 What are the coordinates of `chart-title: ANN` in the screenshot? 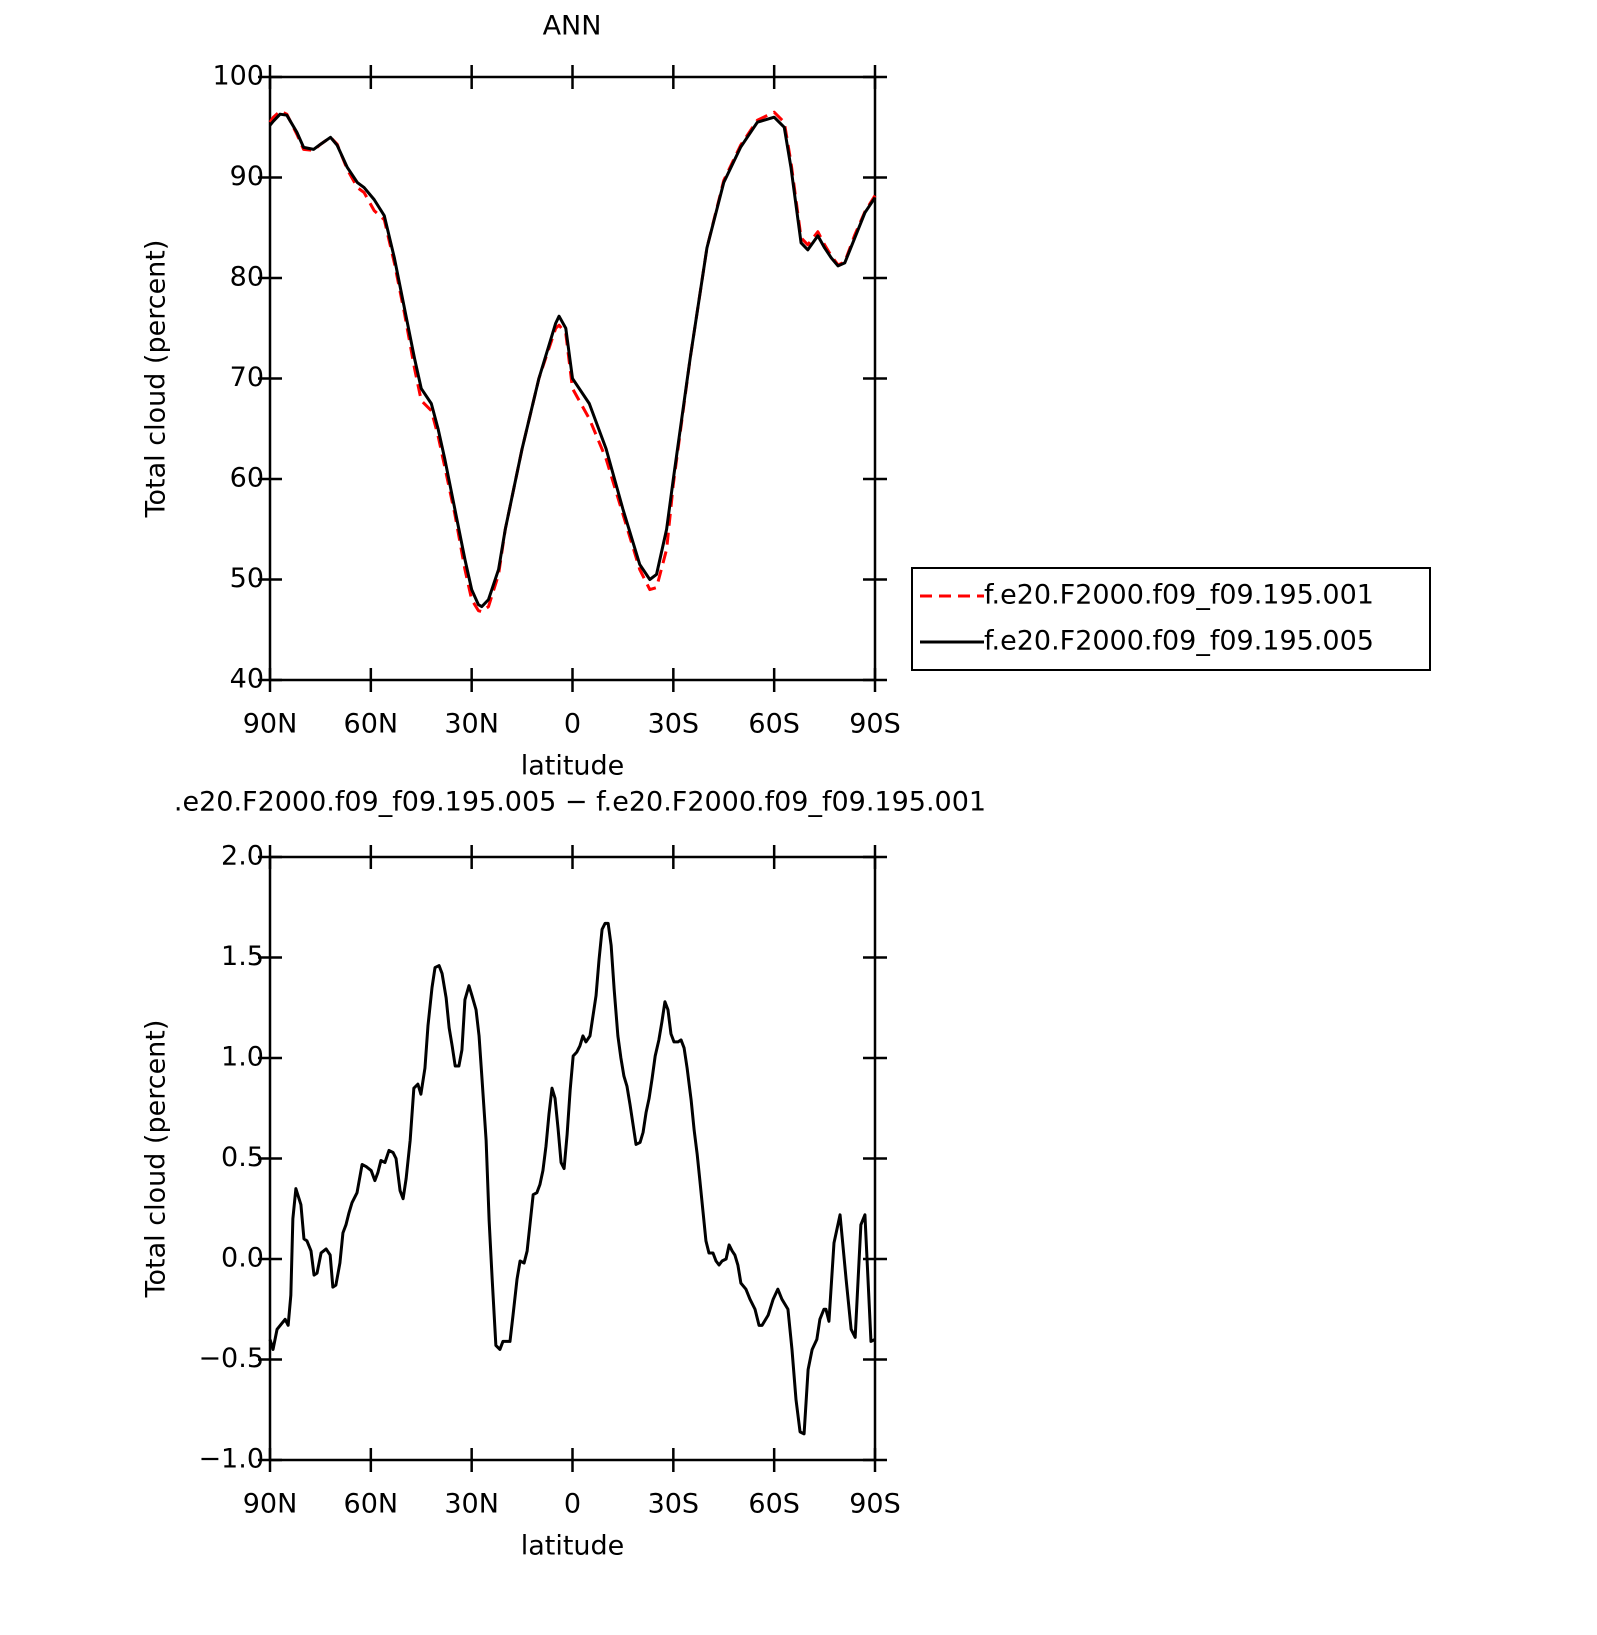 It's located at (572, 26).